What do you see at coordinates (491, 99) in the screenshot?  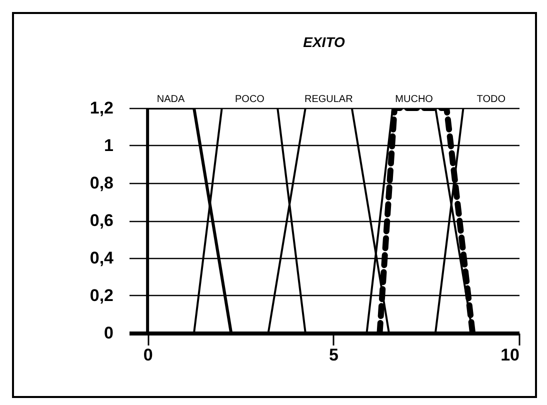 I see `series-label: TODO` at bounding box center [491, 99].